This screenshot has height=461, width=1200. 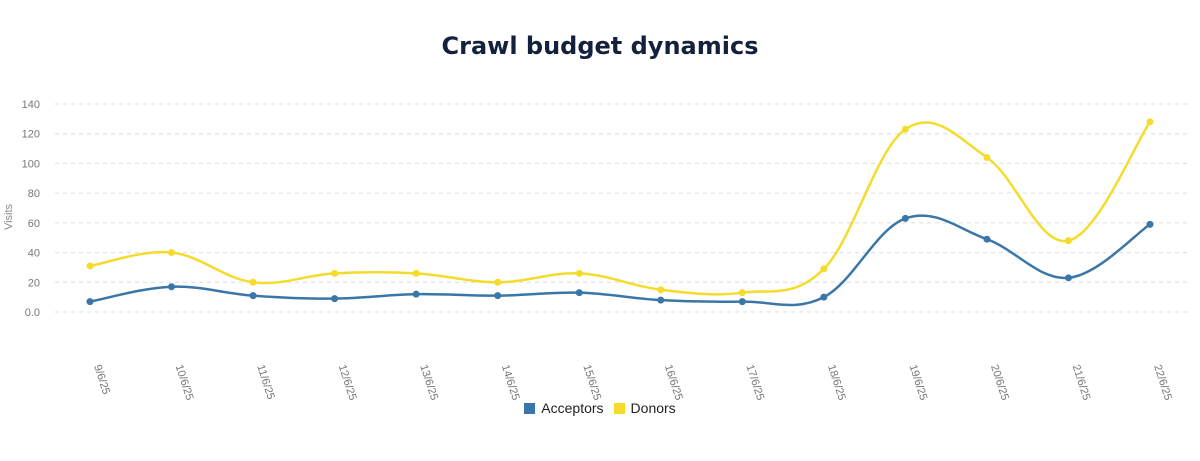 What do you see at coordinates (34, 283) in the screenshot?
I see `y-tick-label: 20` at bounding box center [34, 283].